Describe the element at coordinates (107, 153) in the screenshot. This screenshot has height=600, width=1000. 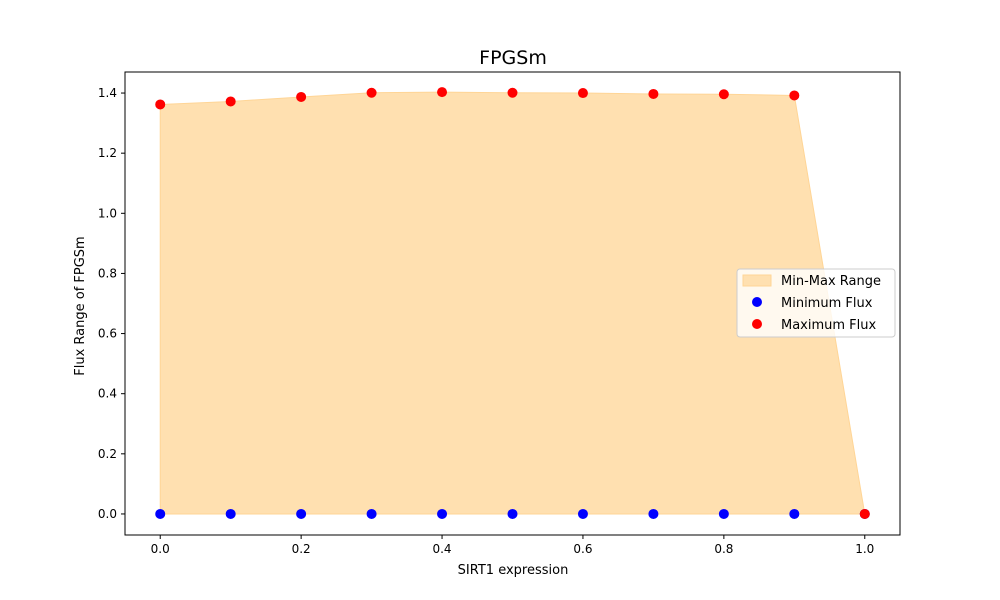
I see `y-tick-label: 1.2` at that location.